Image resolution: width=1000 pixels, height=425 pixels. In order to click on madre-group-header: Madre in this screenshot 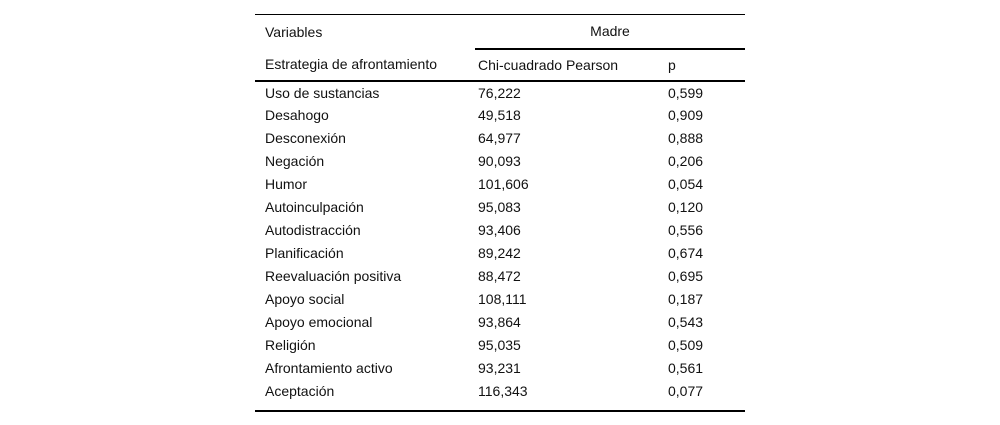, I will do `click(610, 32)`.